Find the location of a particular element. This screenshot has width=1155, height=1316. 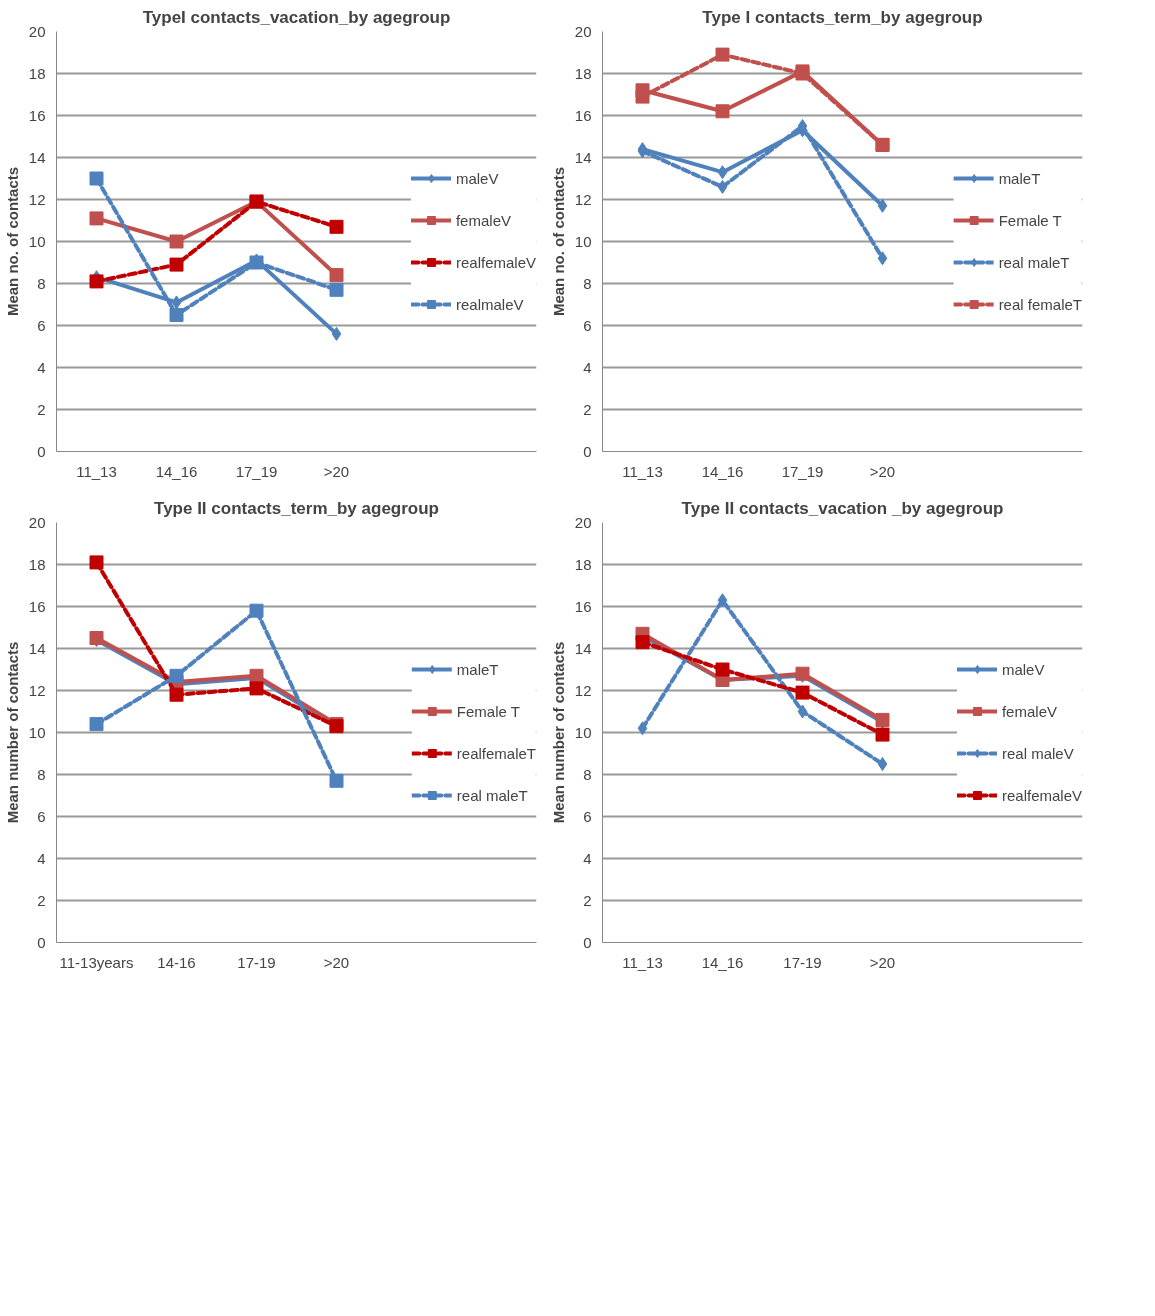

legend-label: real maleV is located at coordinates (1037, 753).